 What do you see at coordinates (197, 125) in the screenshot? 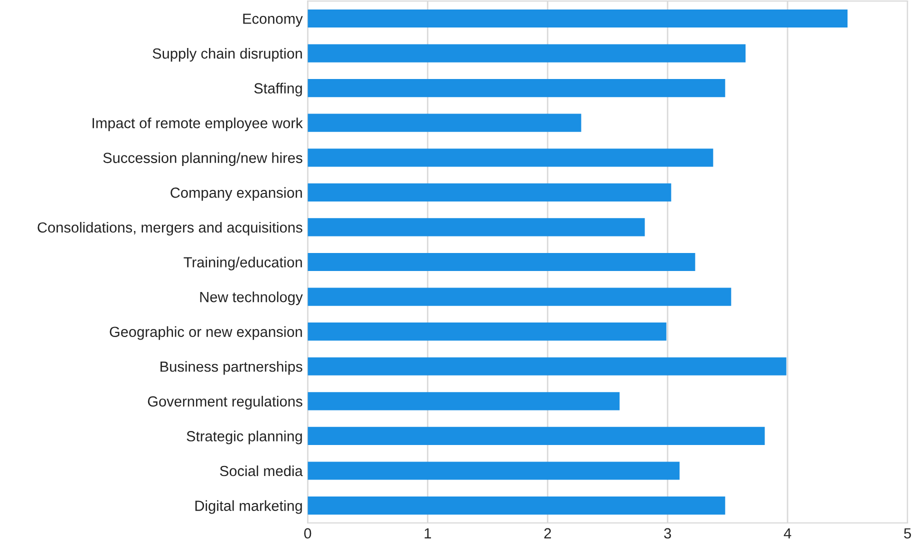
I see `y-tick-label: Impact of remote employee work` at bounding box center [197, 125].